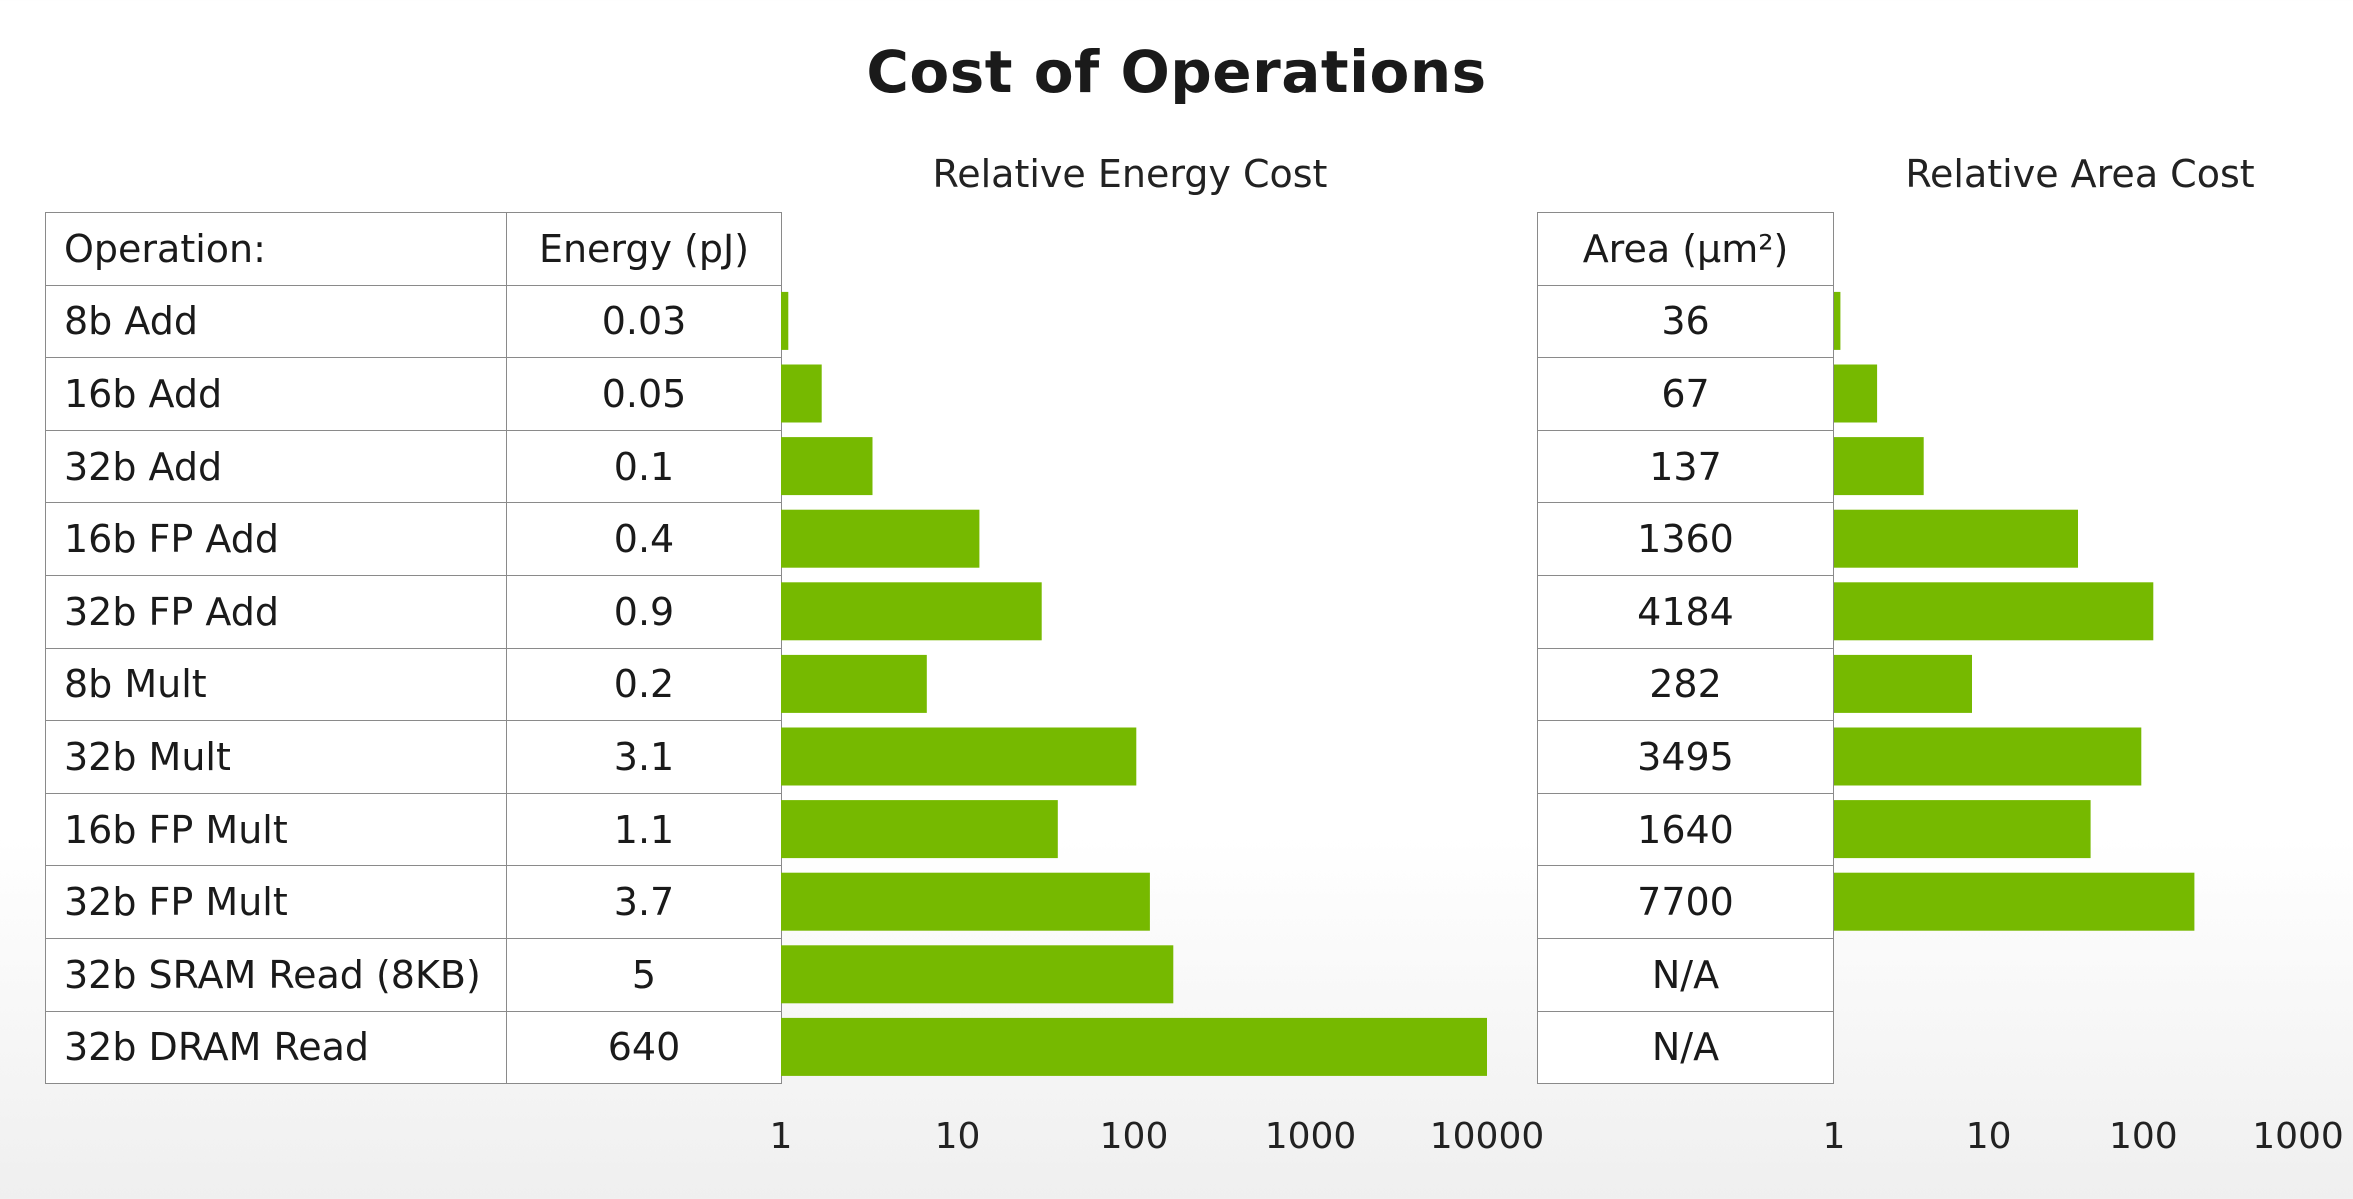  I want to click on table-row: 4184, so click(1685, 611).